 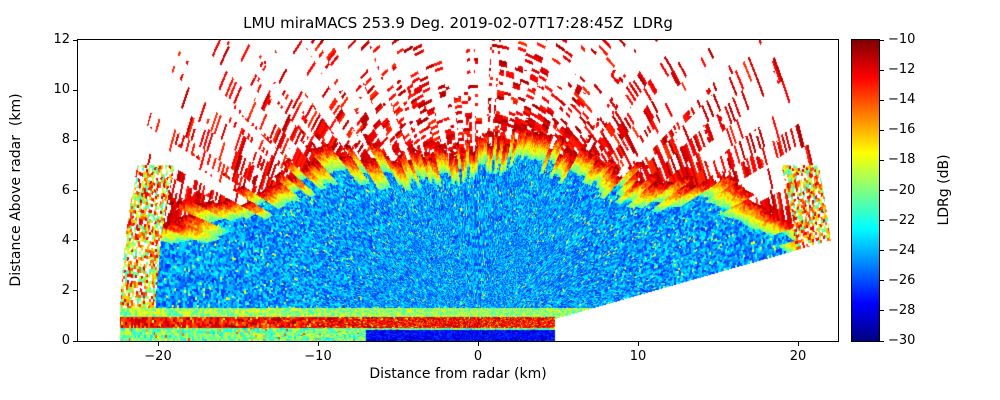 I want to click on x-tick-label: 0, so click(x=478, y=356).